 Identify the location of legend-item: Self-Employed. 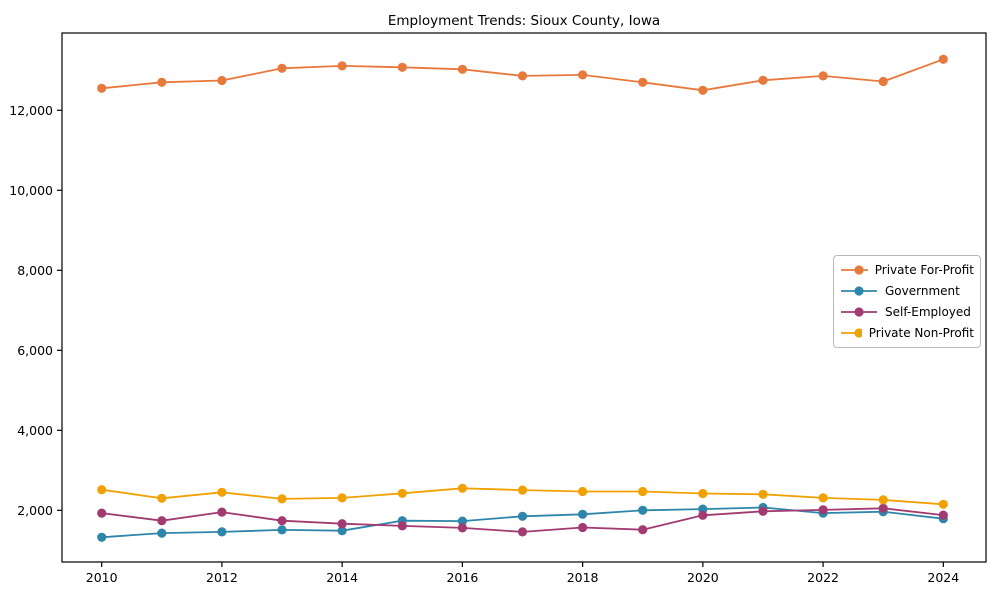
(907, 312).